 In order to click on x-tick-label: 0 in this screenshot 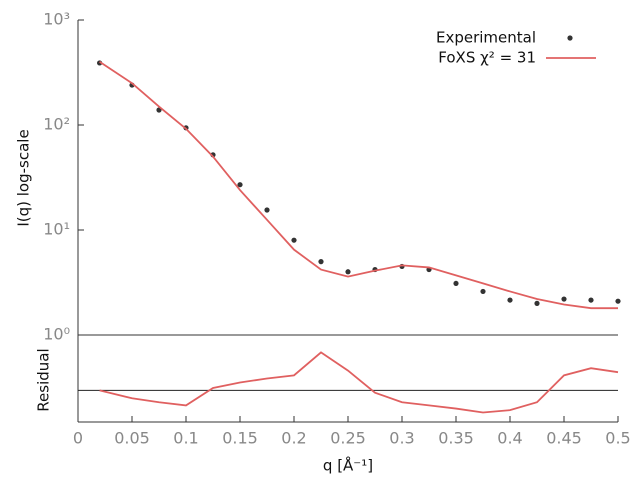, I will do `click(78, 438)`.